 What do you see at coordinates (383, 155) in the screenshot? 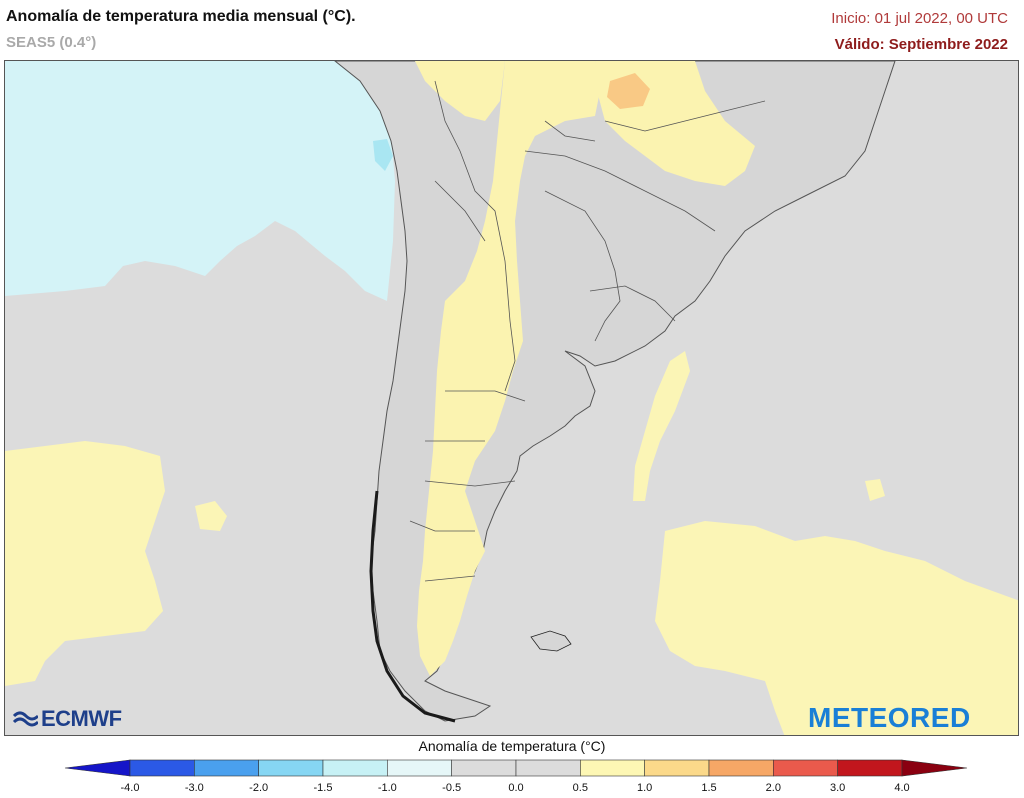
I see `cold-blob-coast` at bounding box center [383, 155].